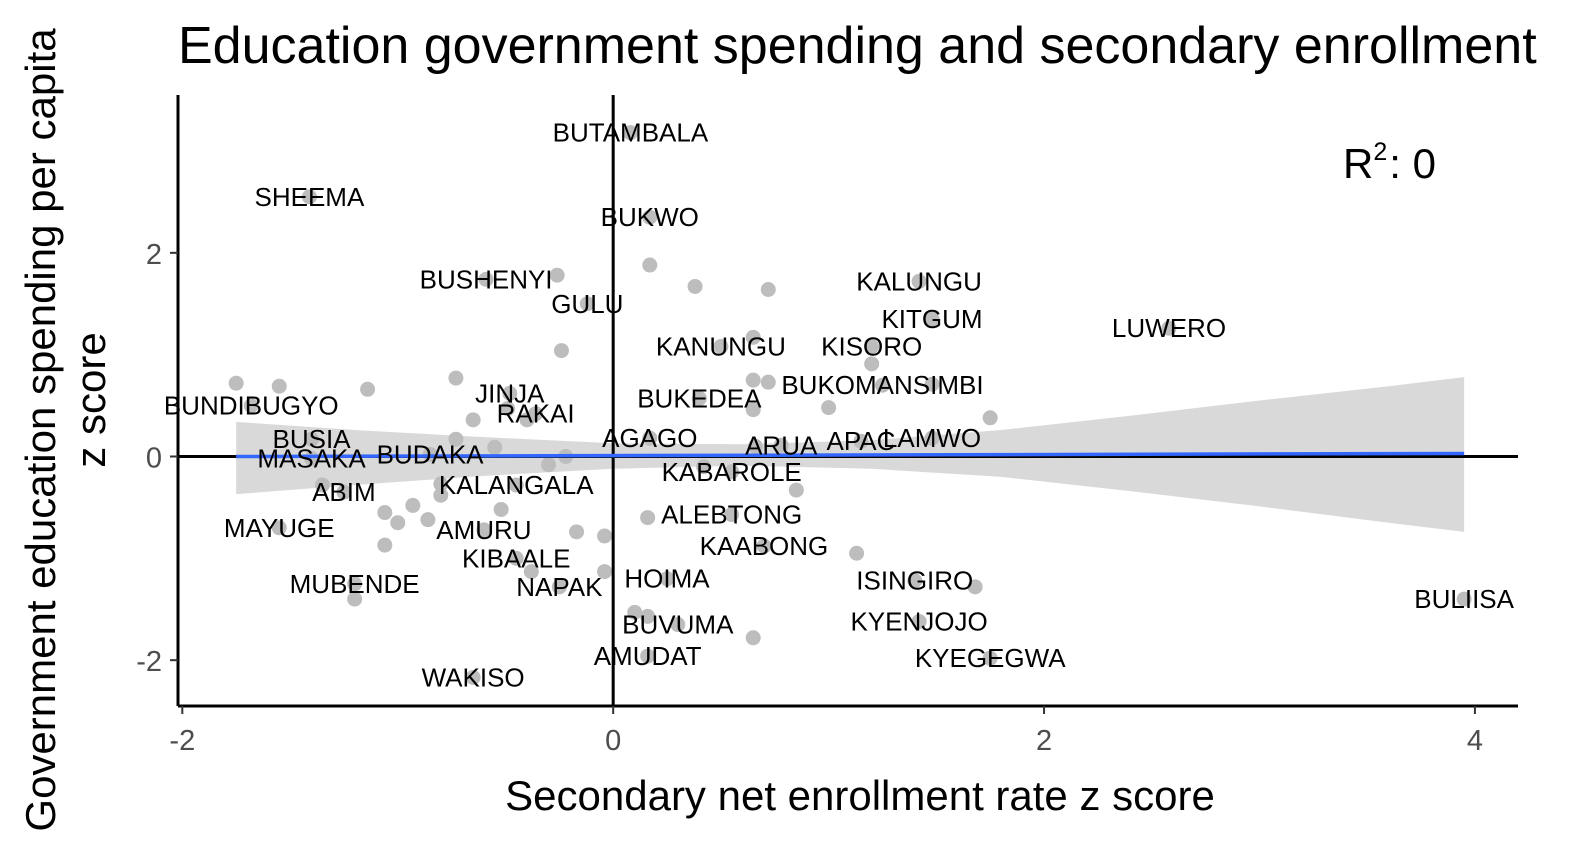 The height and width of the screenshot is (856, 1593). I want to click on x-tick-label: -2, so click(182, 741).